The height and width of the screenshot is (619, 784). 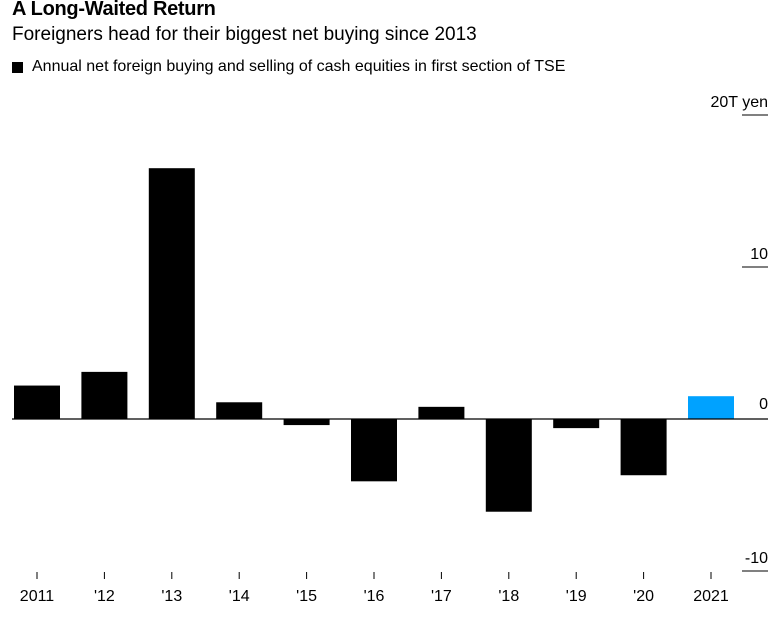 I want to click on bar-2021, so click(x=711, y=407).